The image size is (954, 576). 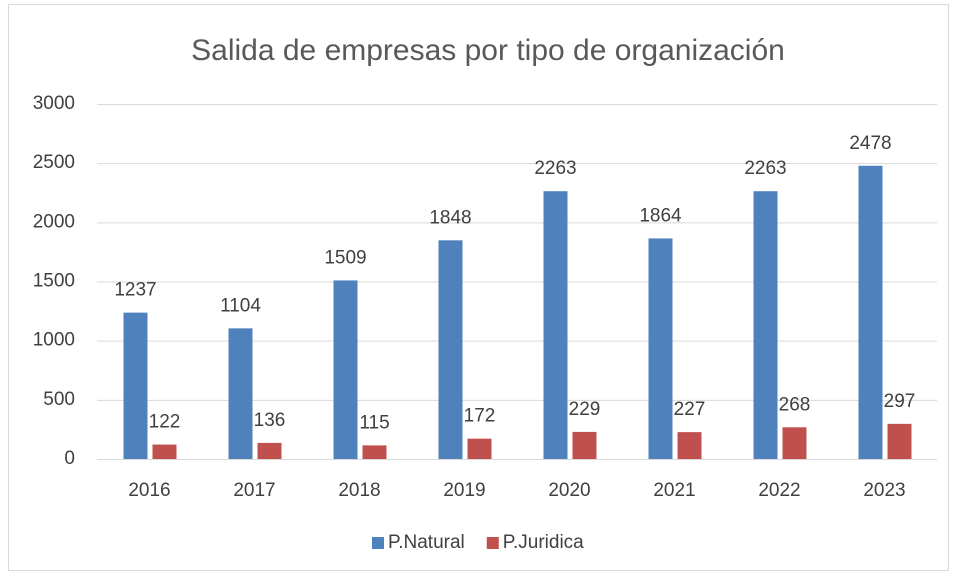 I want to click on y-tick-label: 1000, so click(x=54, y=340).